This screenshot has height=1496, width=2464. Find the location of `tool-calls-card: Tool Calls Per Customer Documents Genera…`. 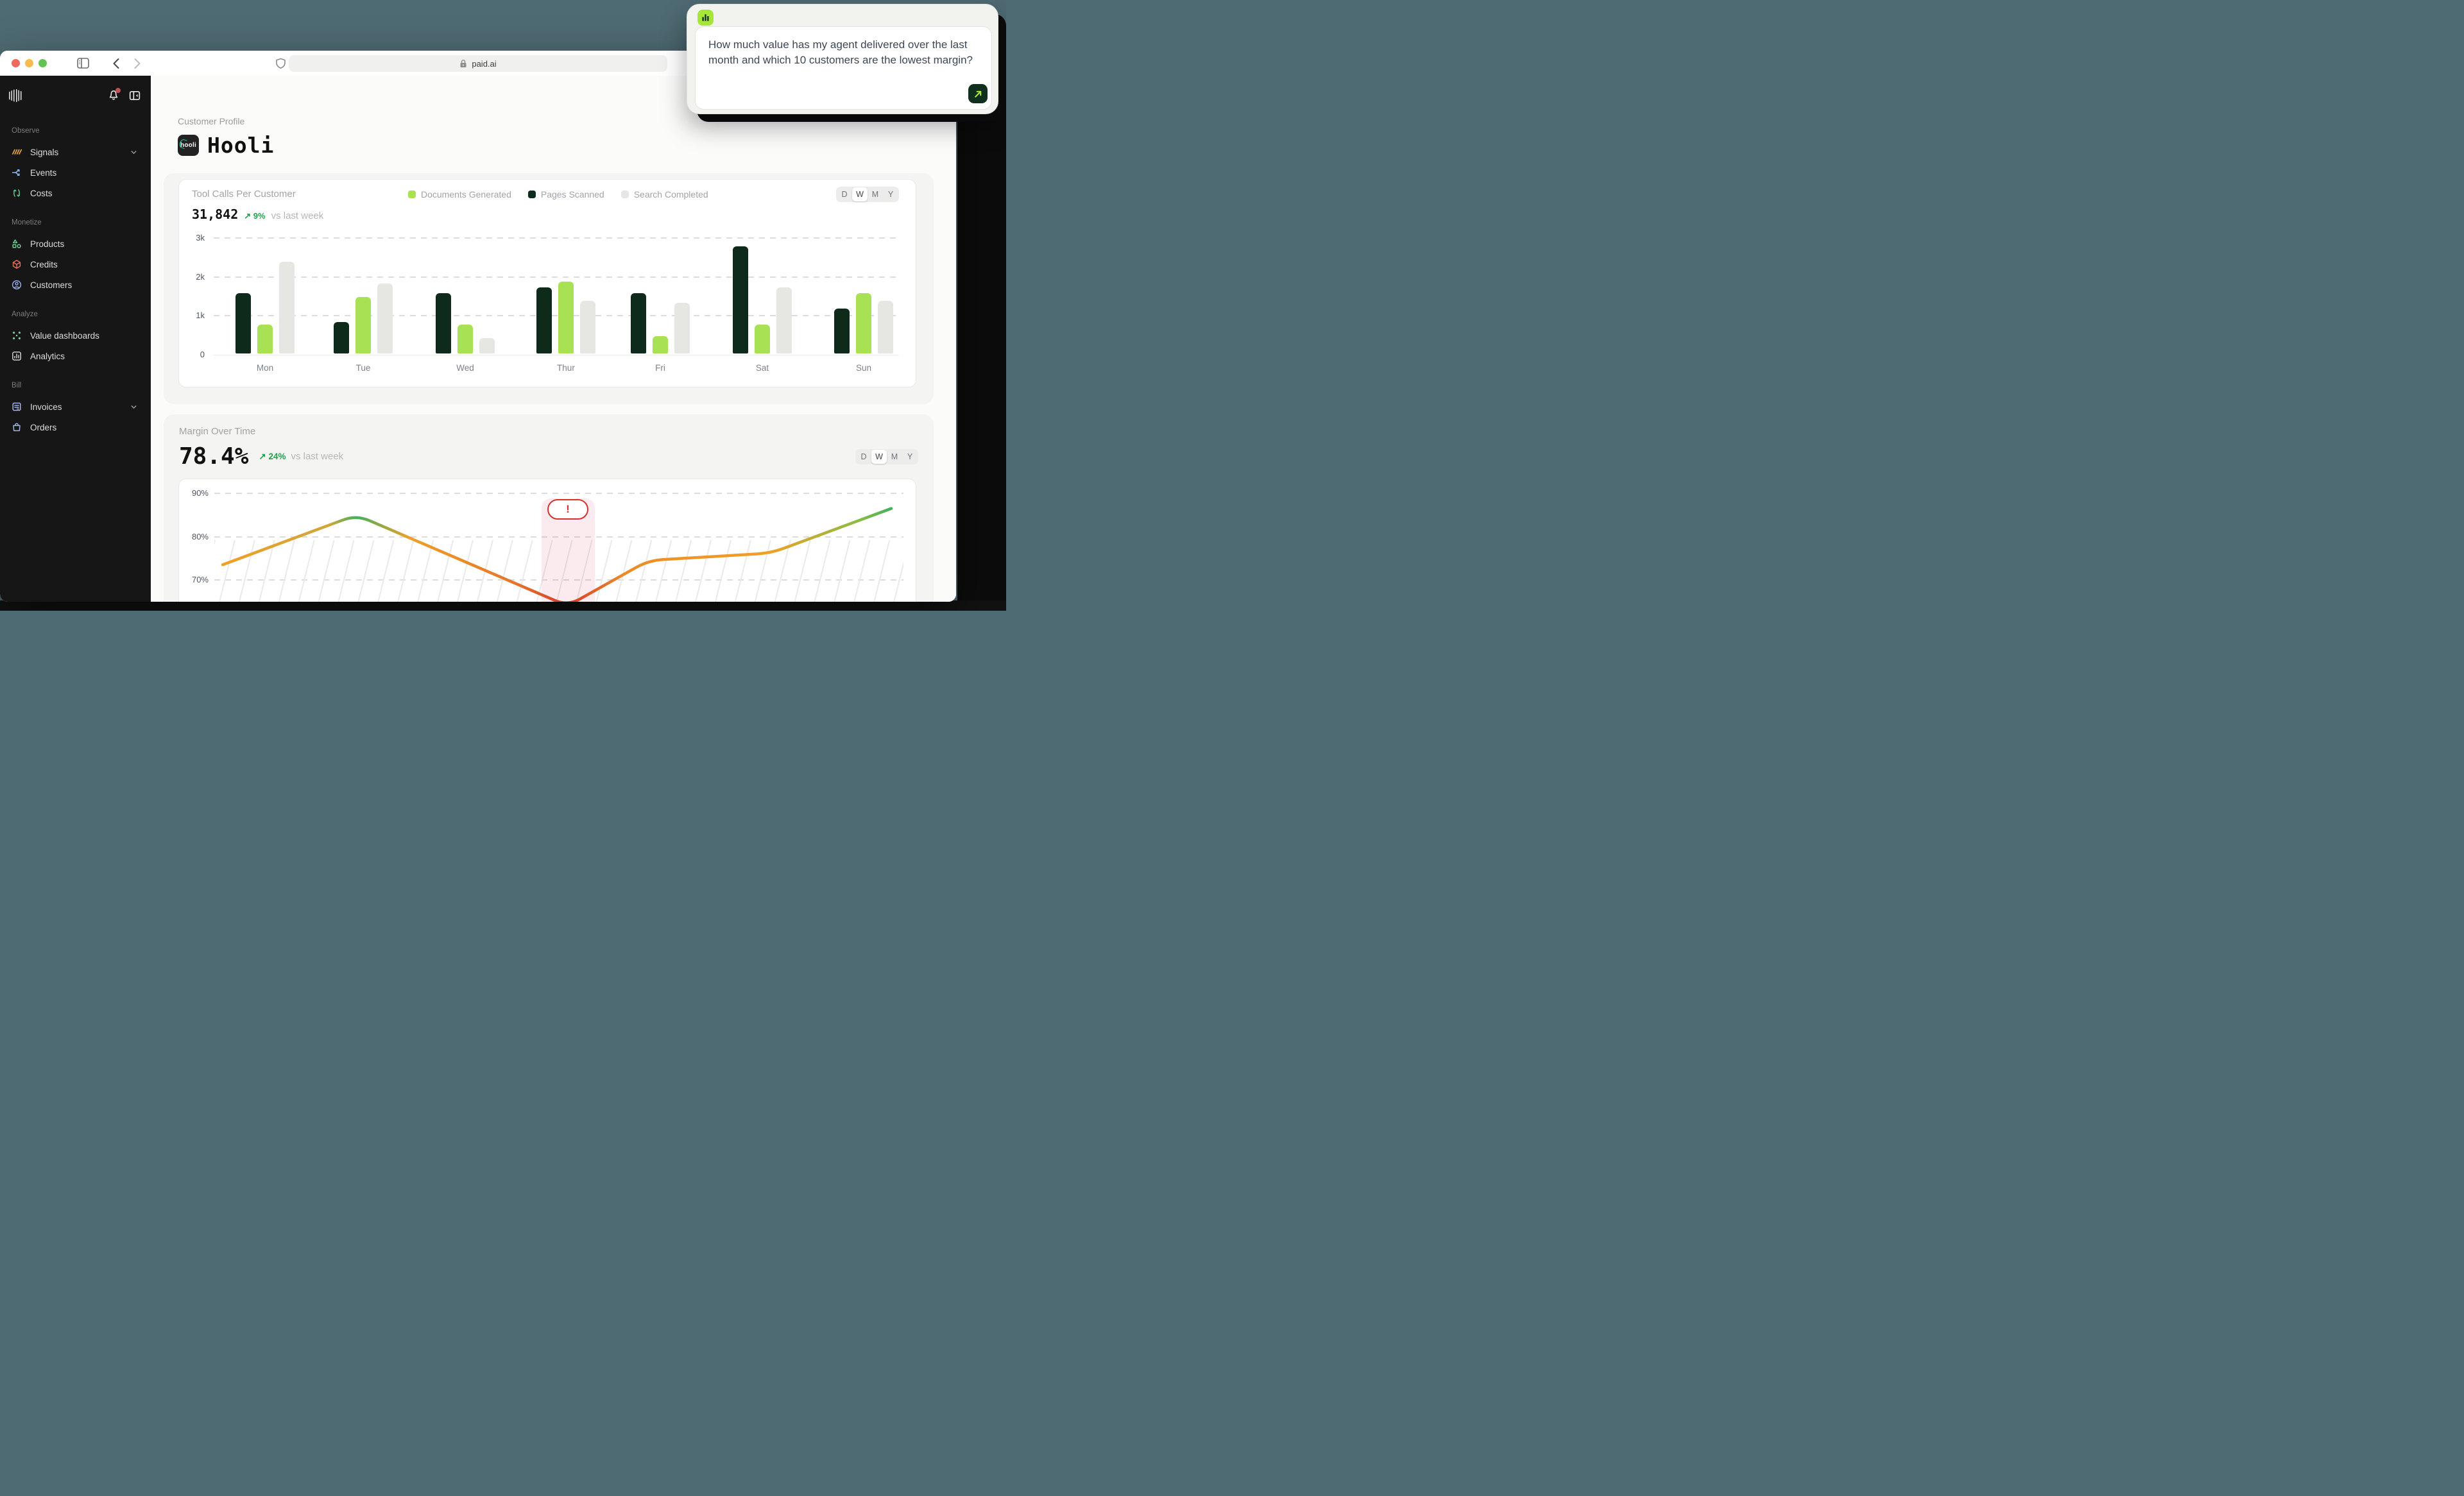

tool-calls-card: Tool Calls Per Customer Documents Genera… is located at coordinates (549, 288).